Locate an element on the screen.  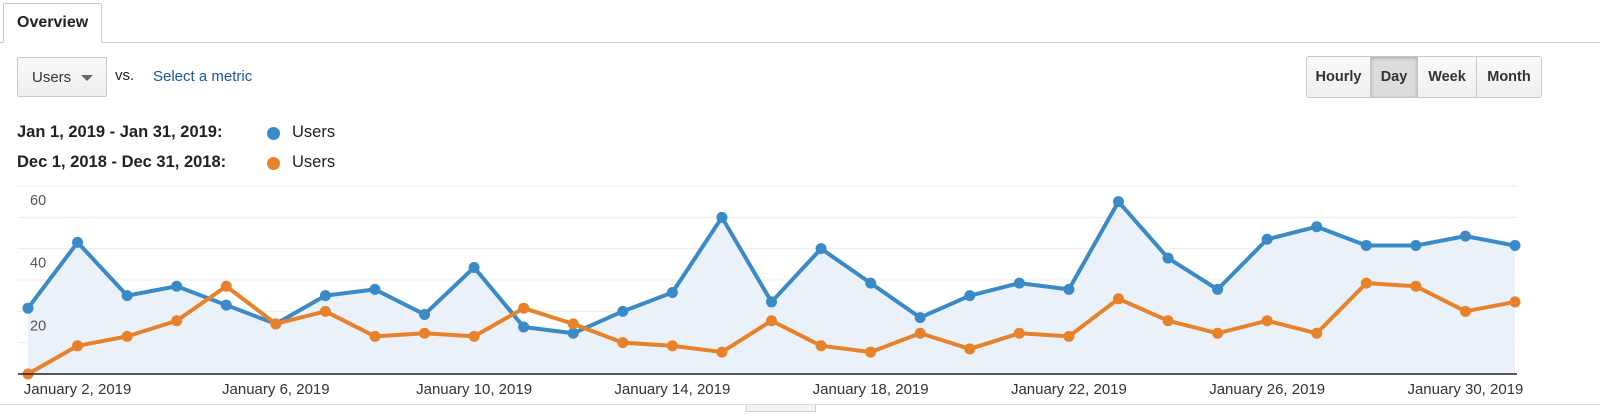
x-tick-label: January 30, 2019 is located at coordinates (1465, 389).